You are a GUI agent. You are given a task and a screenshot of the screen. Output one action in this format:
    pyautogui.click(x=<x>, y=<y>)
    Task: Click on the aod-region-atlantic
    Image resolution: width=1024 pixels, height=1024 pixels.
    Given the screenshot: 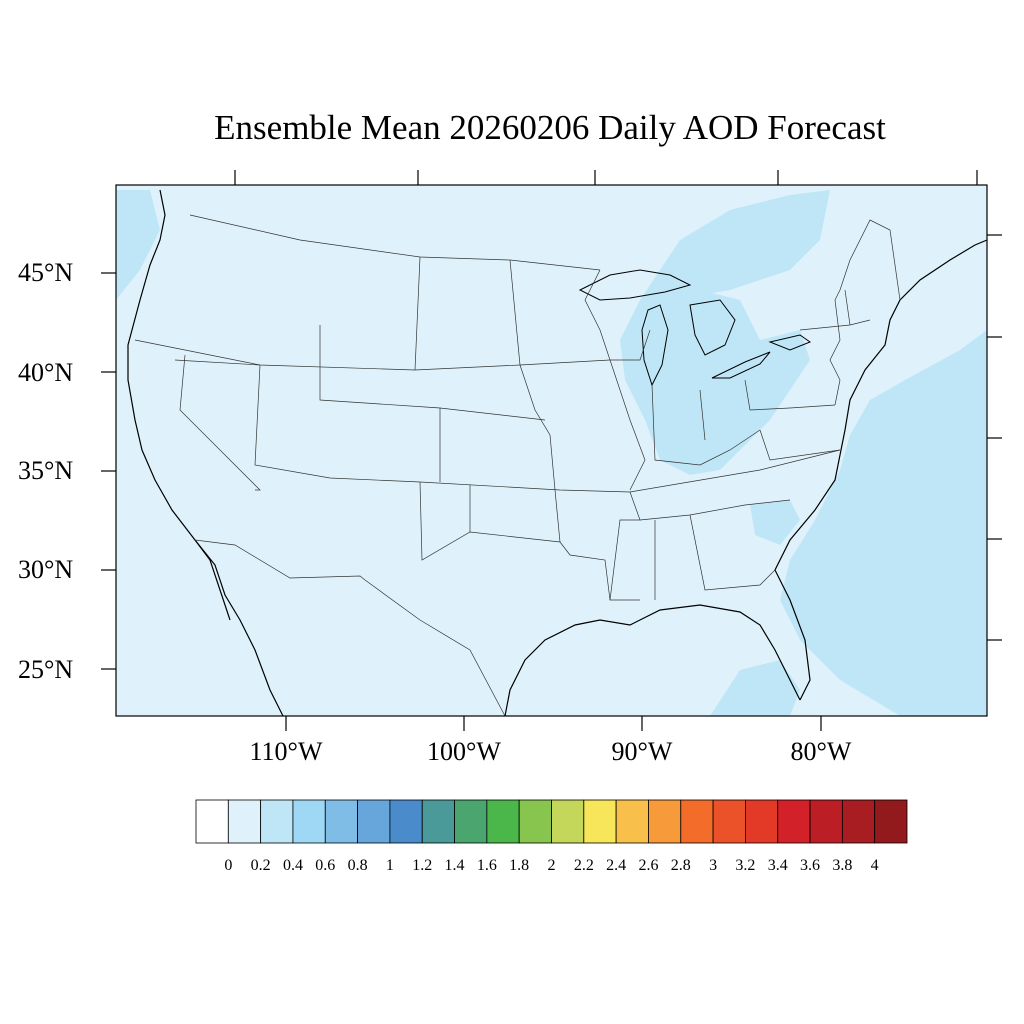 What is the action you would take?
    pyautogui.click(x=883, y=523)
    